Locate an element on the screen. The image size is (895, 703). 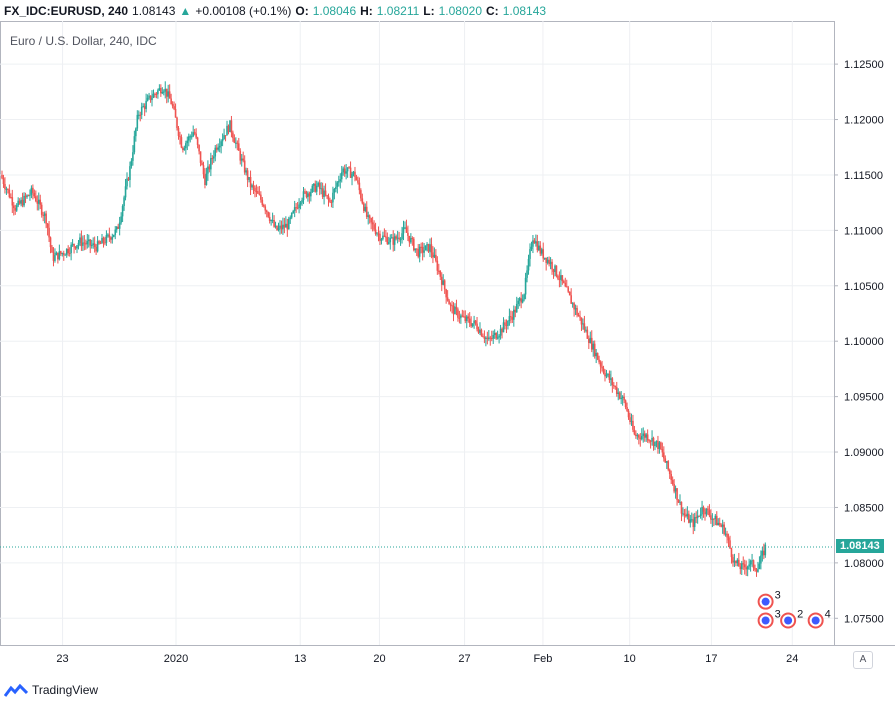
y-tick-label: 1.12500 is located at coordinates (864, 65).